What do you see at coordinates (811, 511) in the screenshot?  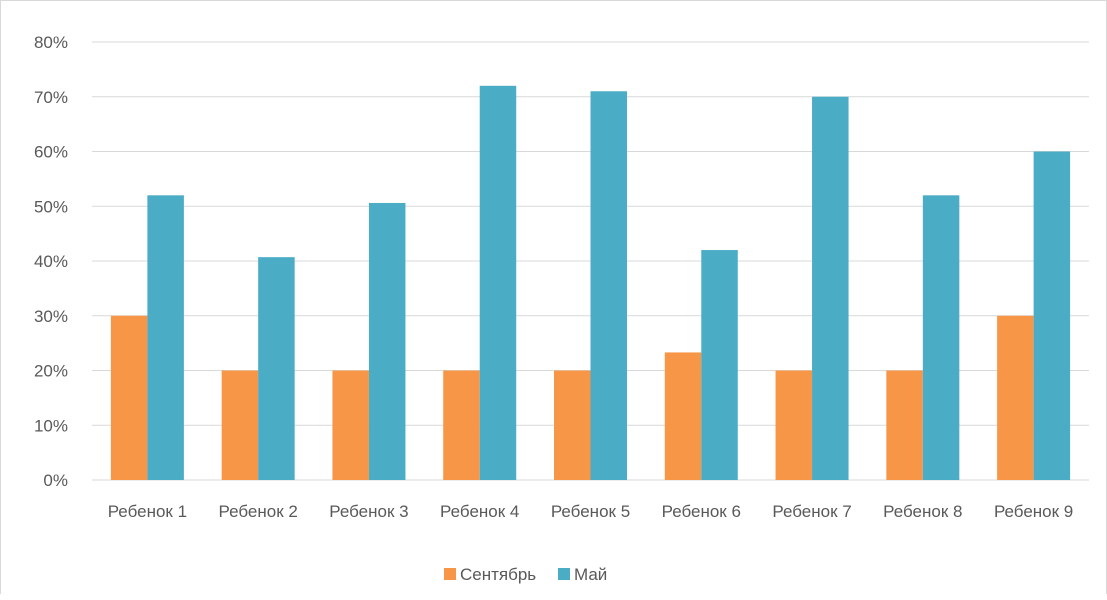 I see `x-category-label: Ребенок 7` at bounding box center [811, 511].